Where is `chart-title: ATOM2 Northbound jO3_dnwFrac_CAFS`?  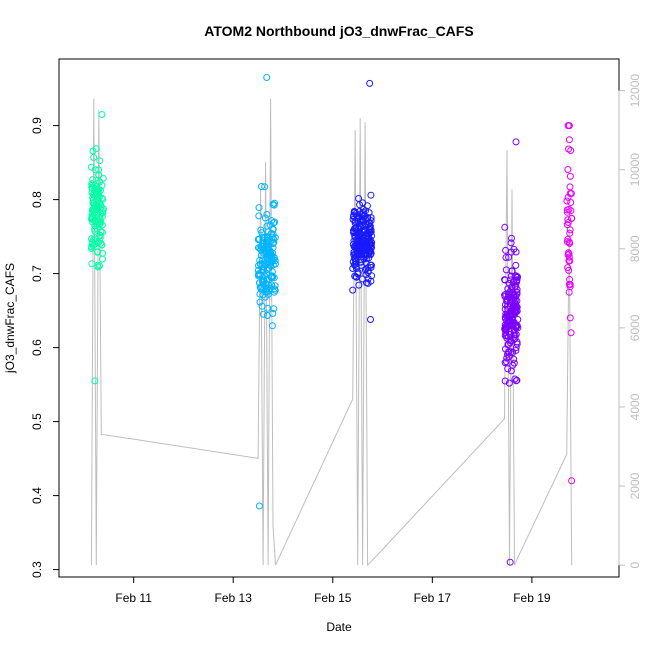 chart-title: ATOM2 Northbound jO3_dnwFrac_CAFS is located at coordinates (338, 31).